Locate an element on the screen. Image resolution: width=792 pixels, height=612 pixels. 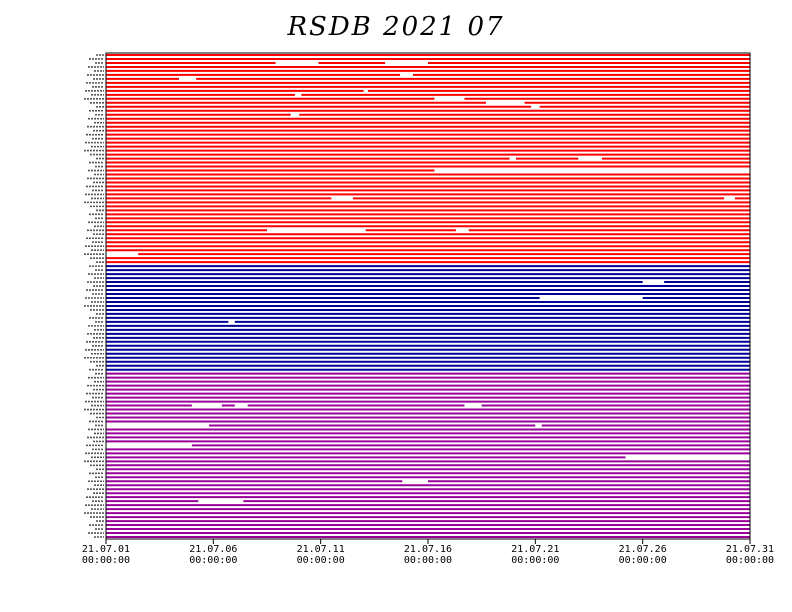
x-tick-label: 21.07.01 00:00:00 is located at coordinates (106, 555).